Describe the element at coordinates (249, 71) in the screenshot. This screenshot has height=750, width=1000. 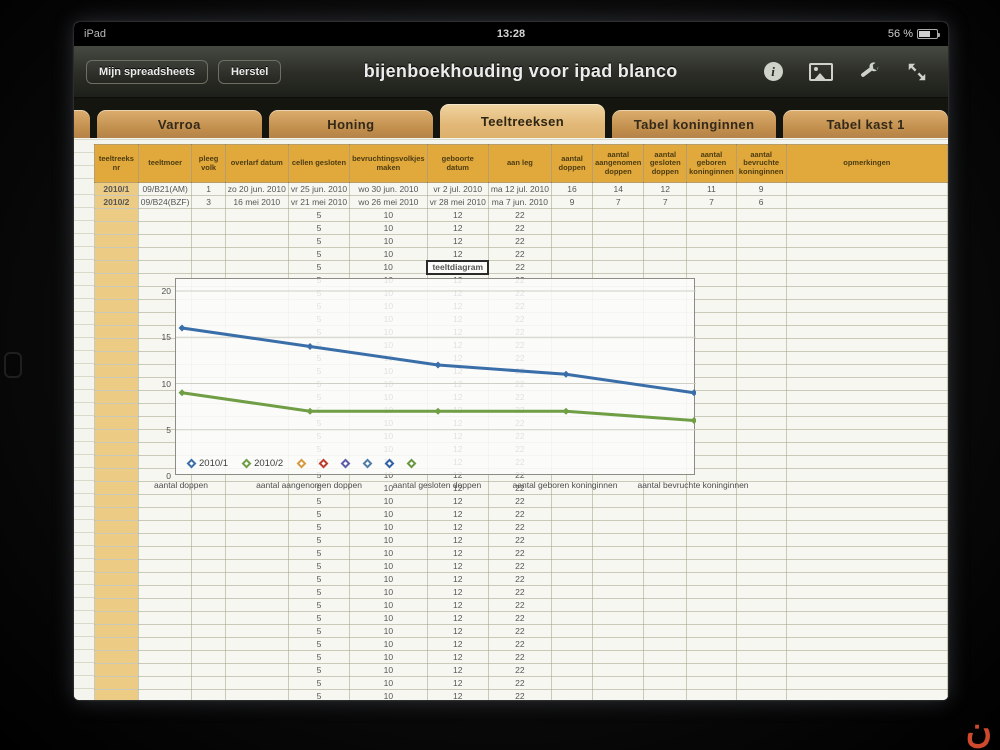
I see `undo-button: Herstel` at that location.